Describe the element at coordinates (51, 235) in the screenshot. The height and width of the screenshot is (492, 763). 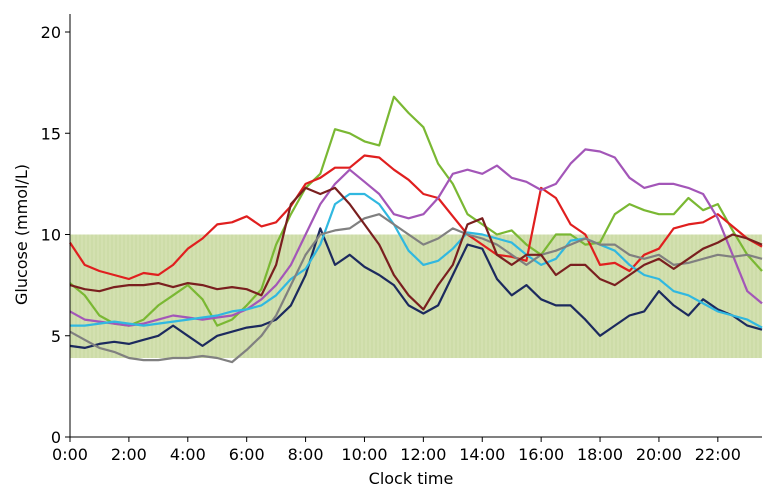
I see `y-tick-label: 10` at that location.